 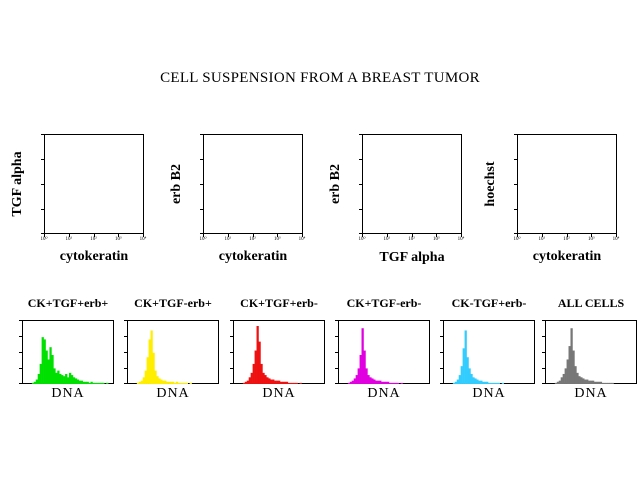 I want to click on scatter-plot-1: 10⁰ 10¹ 10² 10³ 10⁴, so click(x=93, y=188).